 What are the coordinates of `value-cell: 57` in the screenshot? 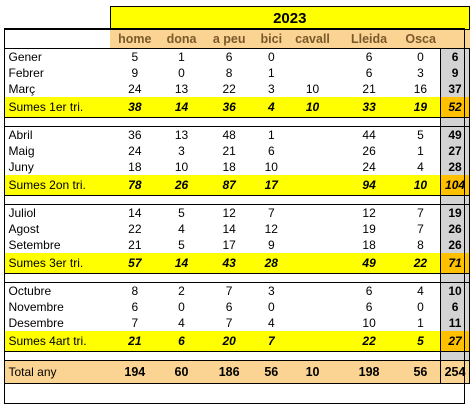 It's located at (135, 263).